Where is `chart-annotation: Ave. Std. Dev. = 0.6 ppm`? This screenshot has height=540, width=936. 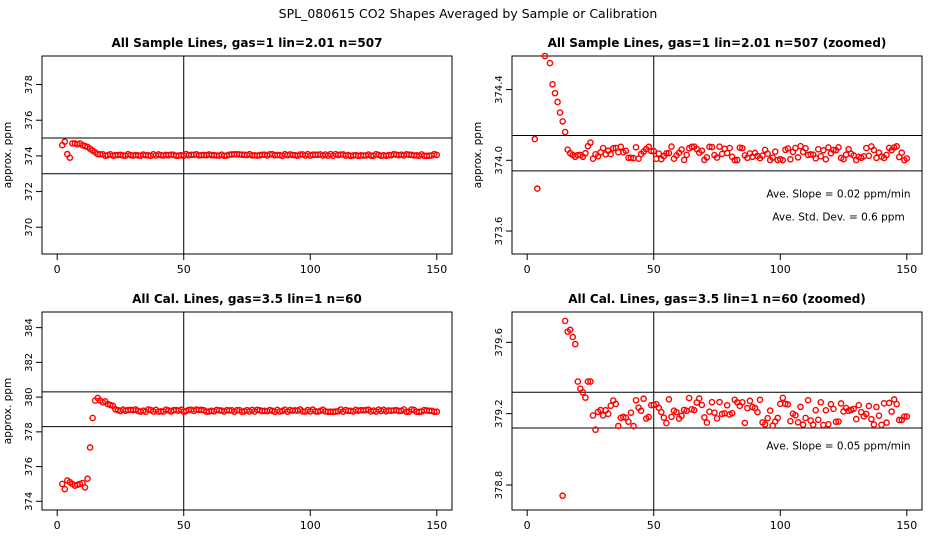 chart-annotation: Ave. Std. Dev. = 0.6 ppm is located at coordinates (838, 217).